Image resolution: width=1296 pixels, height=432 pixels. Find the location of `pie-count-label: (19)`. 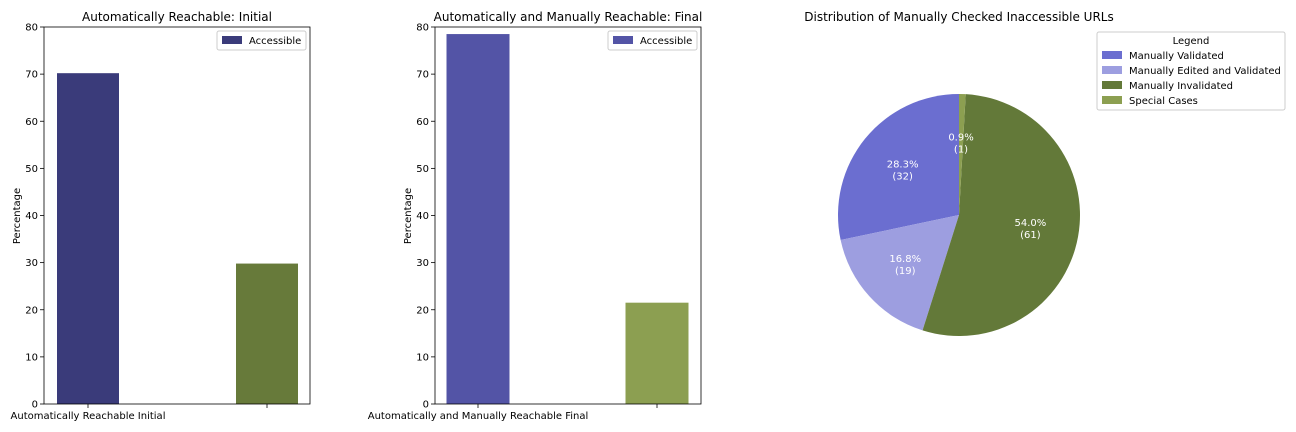

pie-count-label: (19) is located at coordinates (905, 271).